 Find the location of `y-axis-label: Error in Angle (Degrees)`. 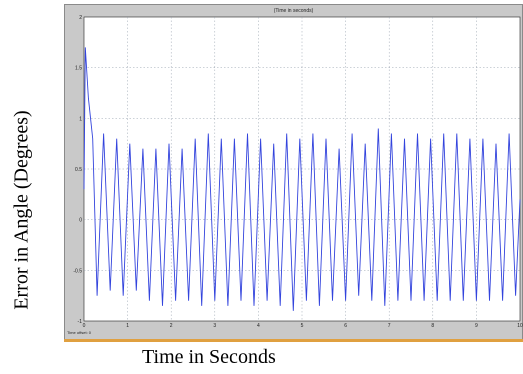

y-axis-label: Error in Angle (Degrees) is located at coordinates (21, 210).